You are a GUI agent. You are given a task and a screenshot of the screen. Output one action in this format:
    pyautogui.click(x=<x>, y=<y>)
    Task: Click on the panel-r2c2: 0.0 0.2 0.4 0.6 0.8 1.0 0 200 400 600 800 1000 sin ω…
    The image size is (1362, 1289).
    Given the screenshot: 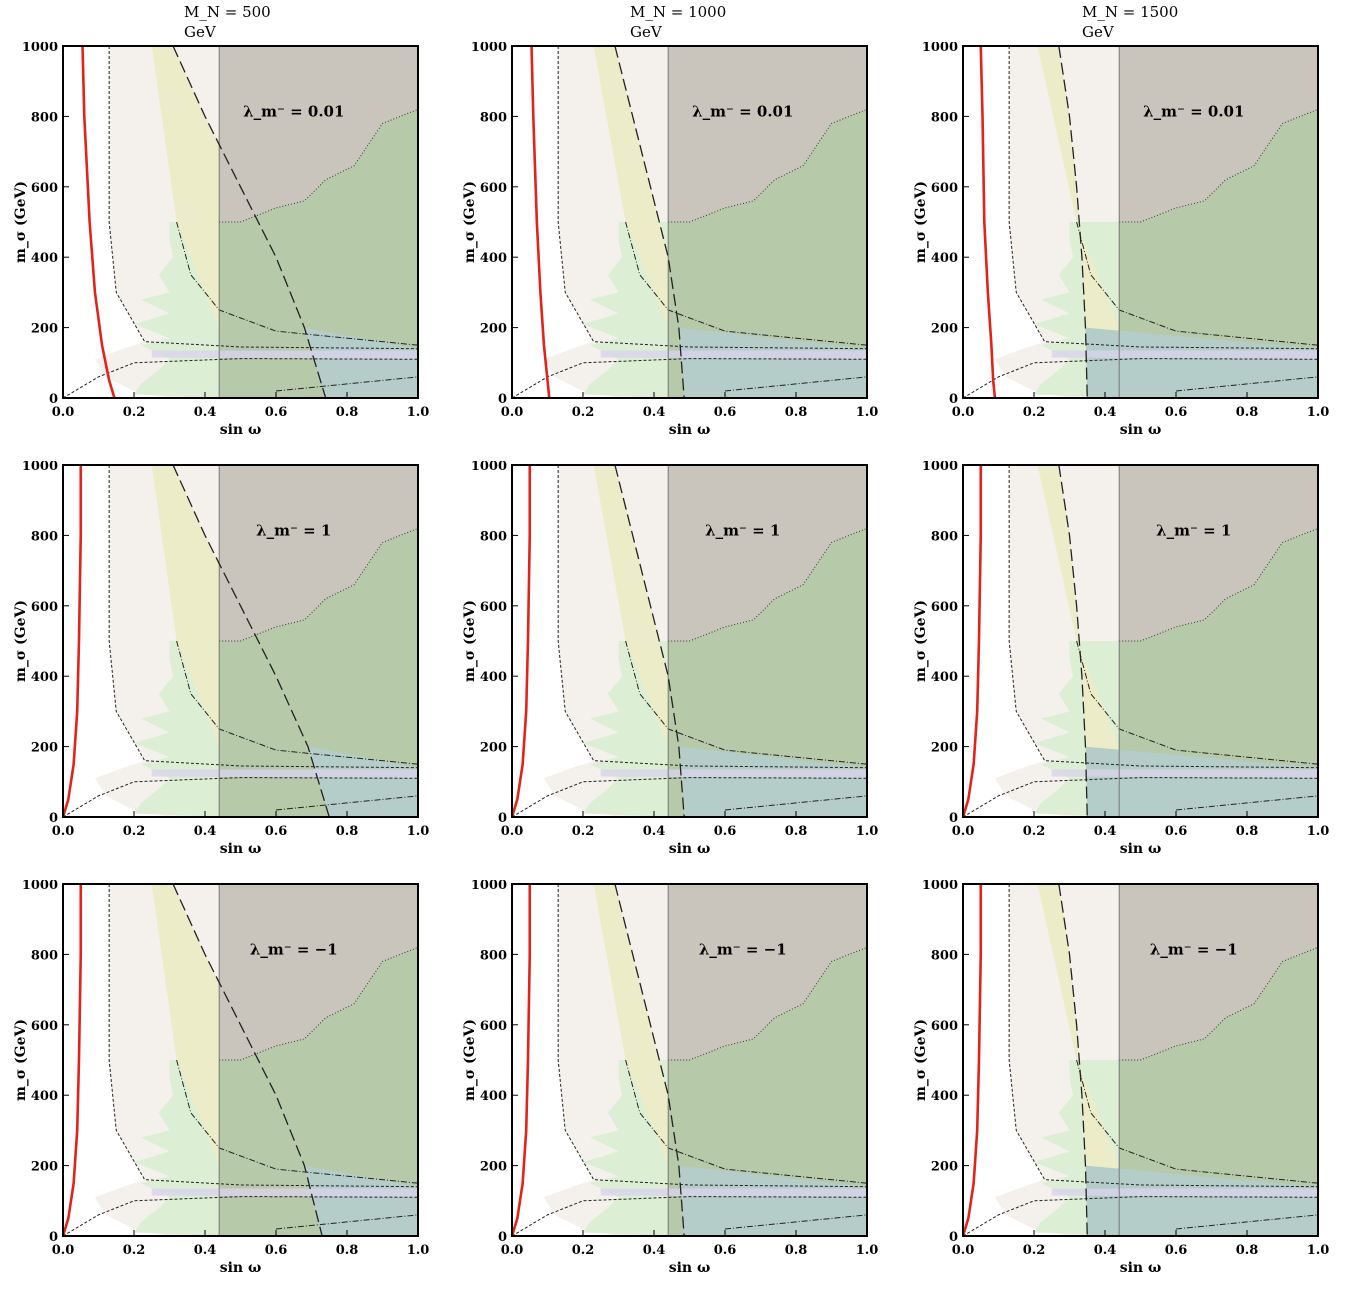 What is the action you would take?
    pyautogui.click(x=672, y=664)
    